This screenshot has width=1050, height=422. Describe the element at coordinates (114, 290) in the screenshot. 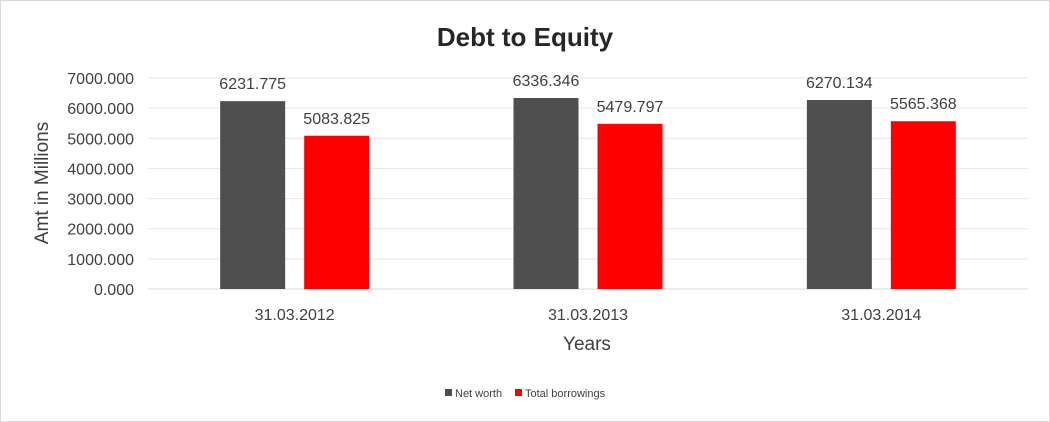

I see `y-tick-label: 0.000` at that location.